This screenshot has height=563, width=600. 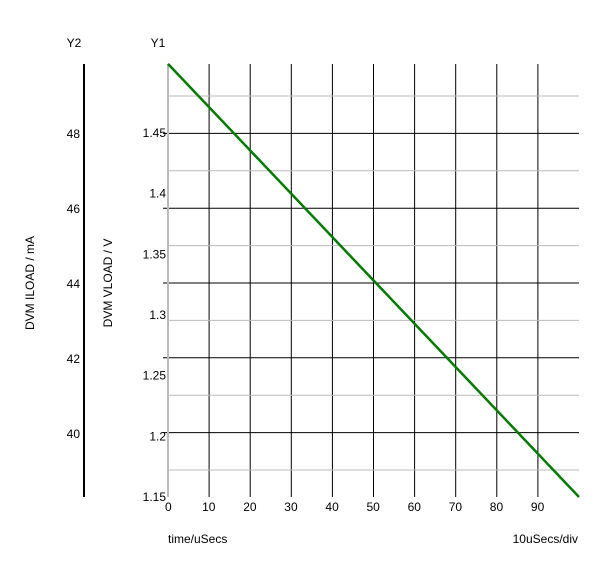 I want to click on x-tick-label: 60, so click(x=415, y=507).